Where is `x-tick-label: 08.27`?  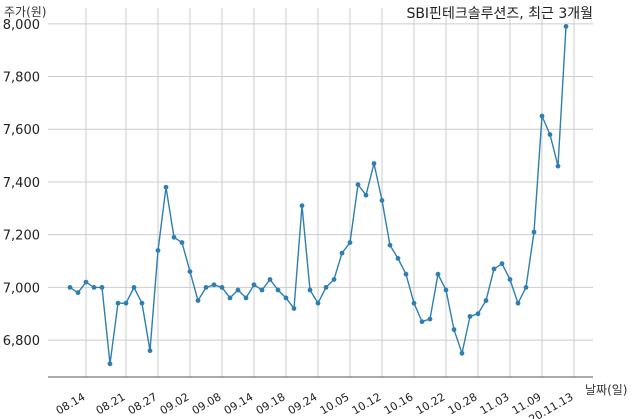 x-tick-label: 08.27 is located at coordinates (143, 403).